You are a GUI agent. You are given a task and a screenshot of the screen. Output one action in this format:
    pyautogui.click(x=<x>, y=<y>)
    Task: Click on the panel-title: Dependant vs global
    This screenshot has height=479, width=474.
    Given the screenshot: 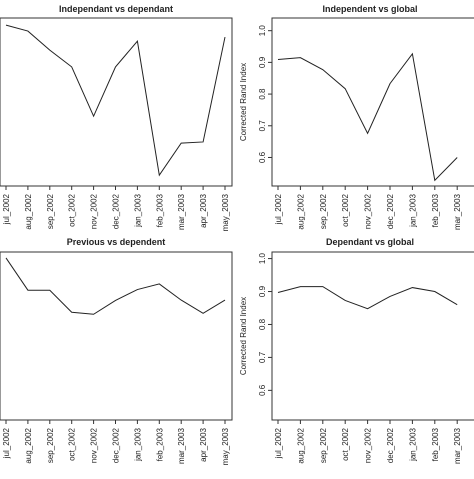 What is the action you would take?
    pyautogui.click(x=370, y=242)
    